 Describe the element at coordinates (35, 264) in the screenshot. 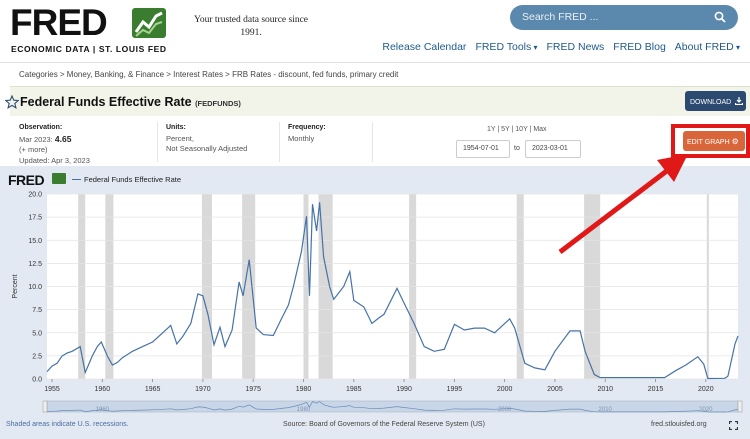

I see `y-tick-label: 12.5` at that location.